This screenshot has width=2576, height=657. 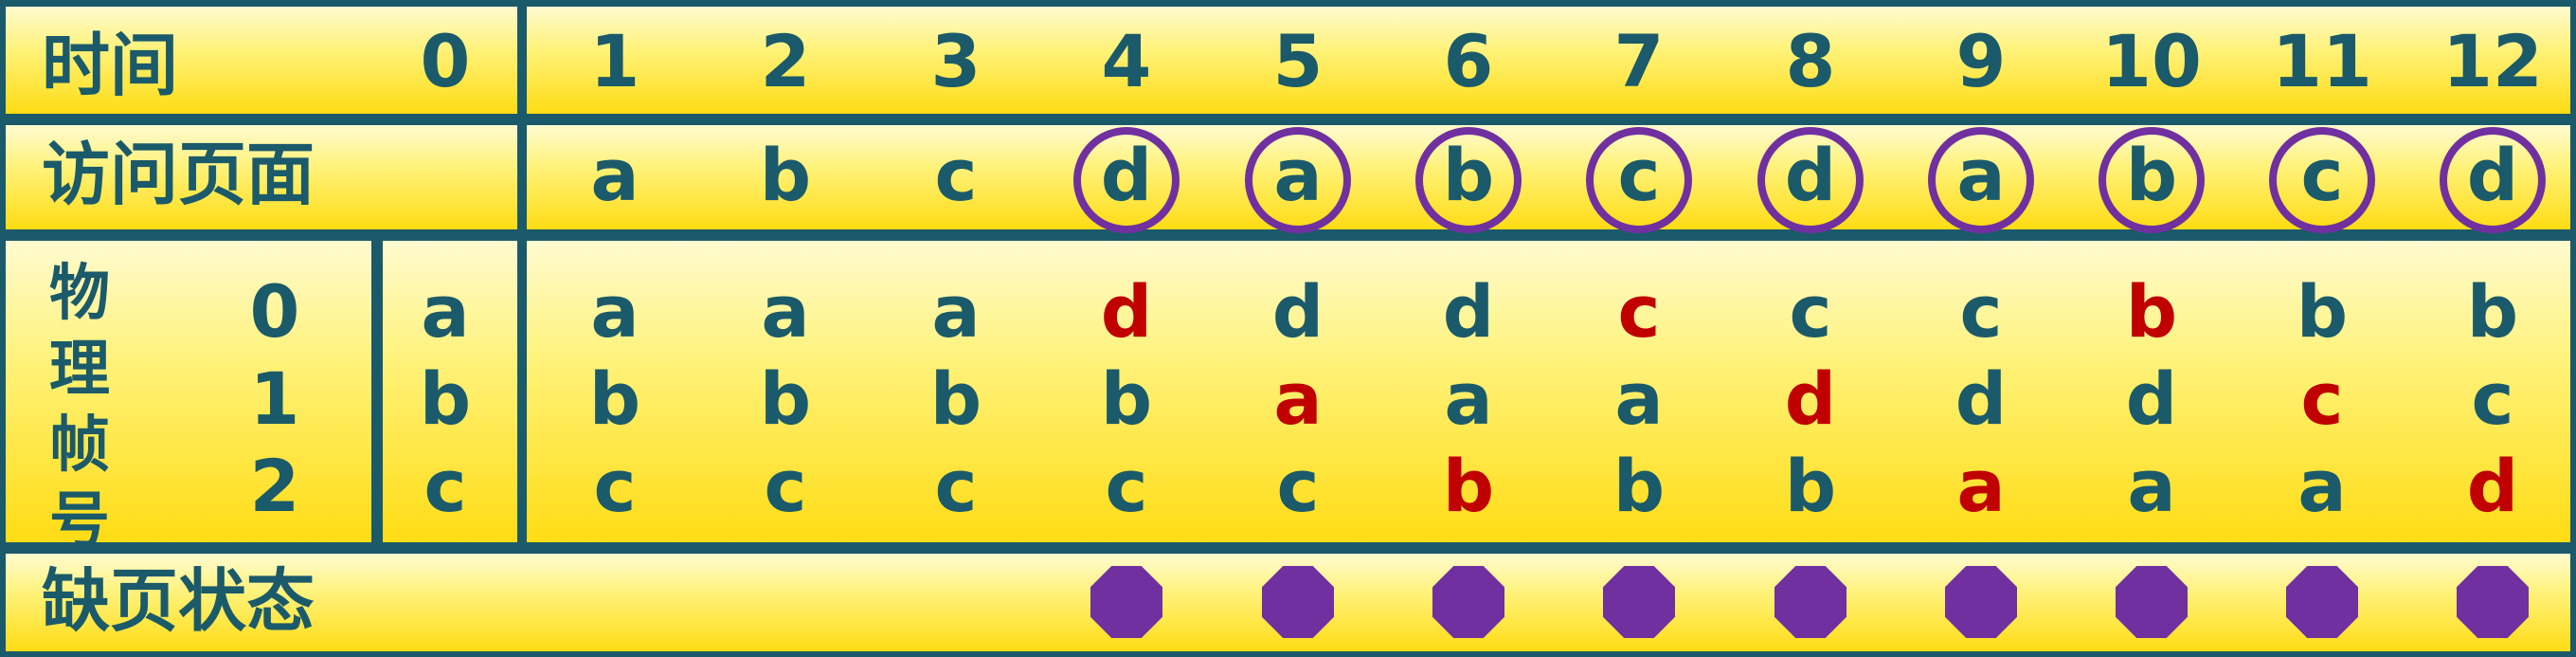 I want to click on time-value: 6, so click(x=1468, y=61).